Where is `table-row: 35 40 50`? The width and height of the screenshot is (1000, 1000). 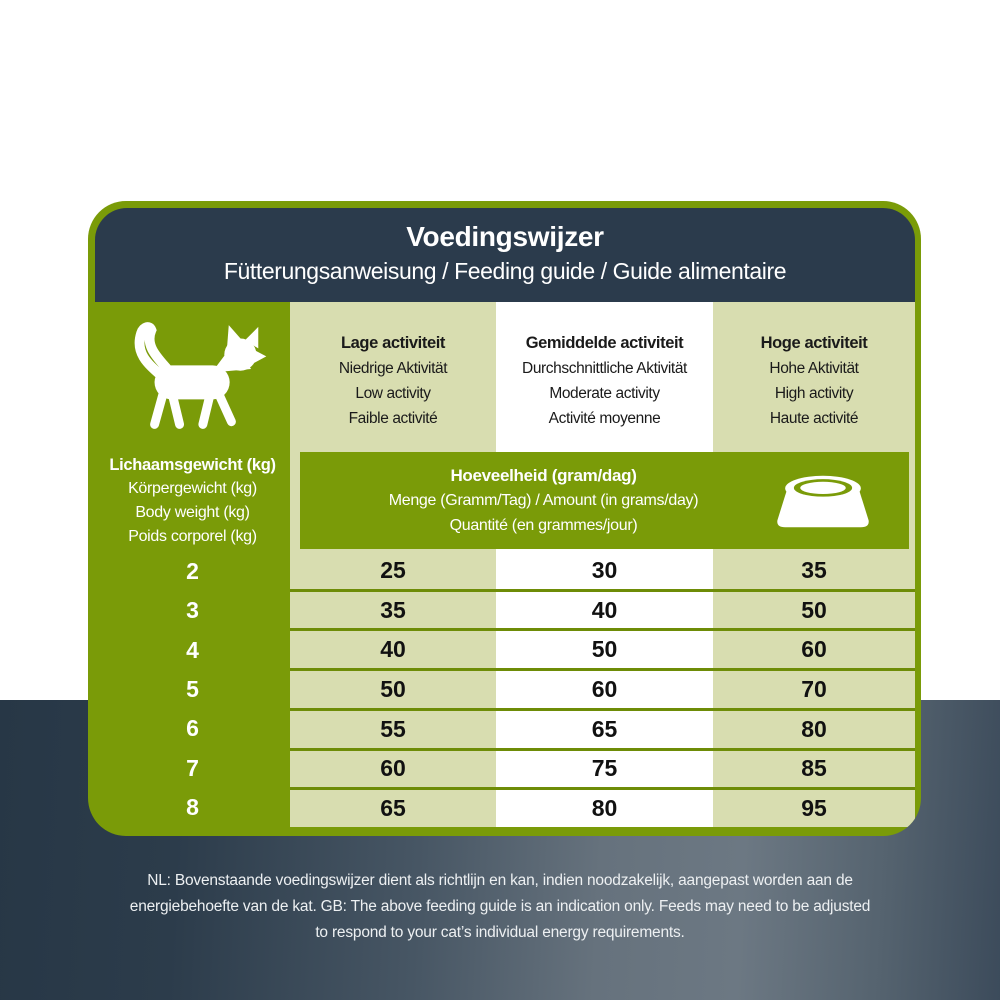
table-row: 35 40 50 is located at coordinates (602, 608).